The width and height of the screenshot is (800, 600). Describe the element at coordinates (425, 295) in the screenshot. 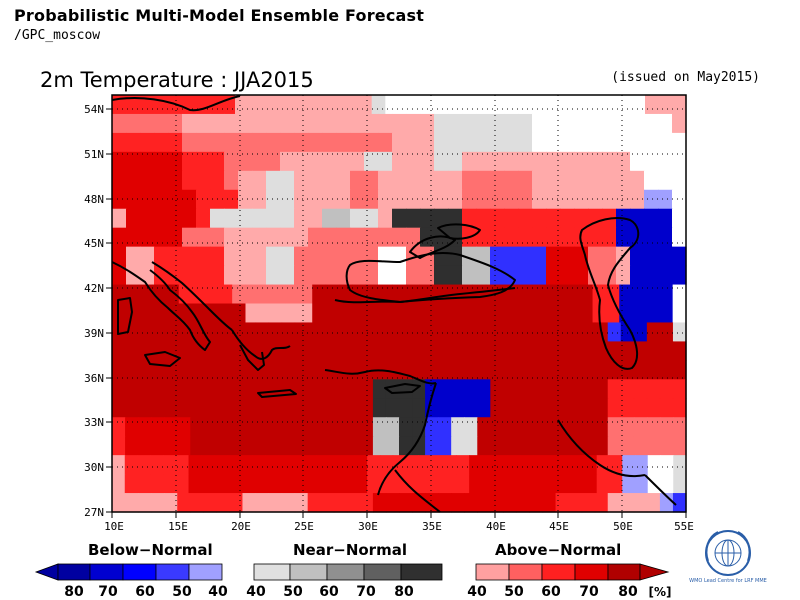

I see `turkey-north` at that location.